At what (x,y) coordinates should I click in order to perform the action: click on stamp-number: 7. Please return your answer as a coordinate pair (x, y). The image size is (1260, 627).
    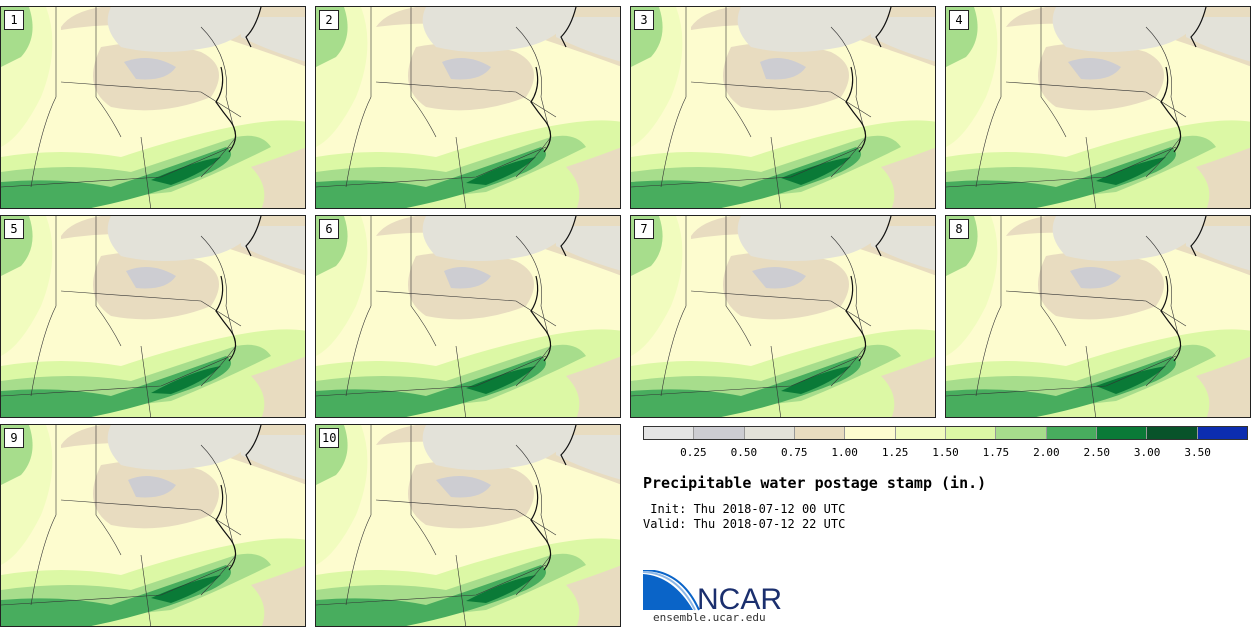
    Looking at the image, I should click on (644, 229).